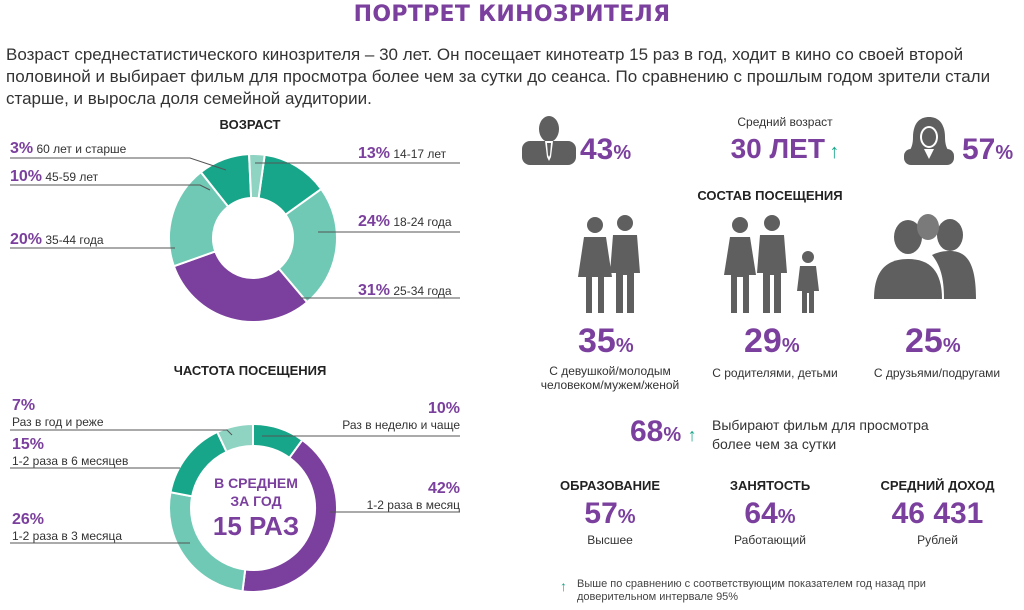  I want to click on couple-label: С девушкой/молодым человеком/мужем/женой, so click(610, 378).